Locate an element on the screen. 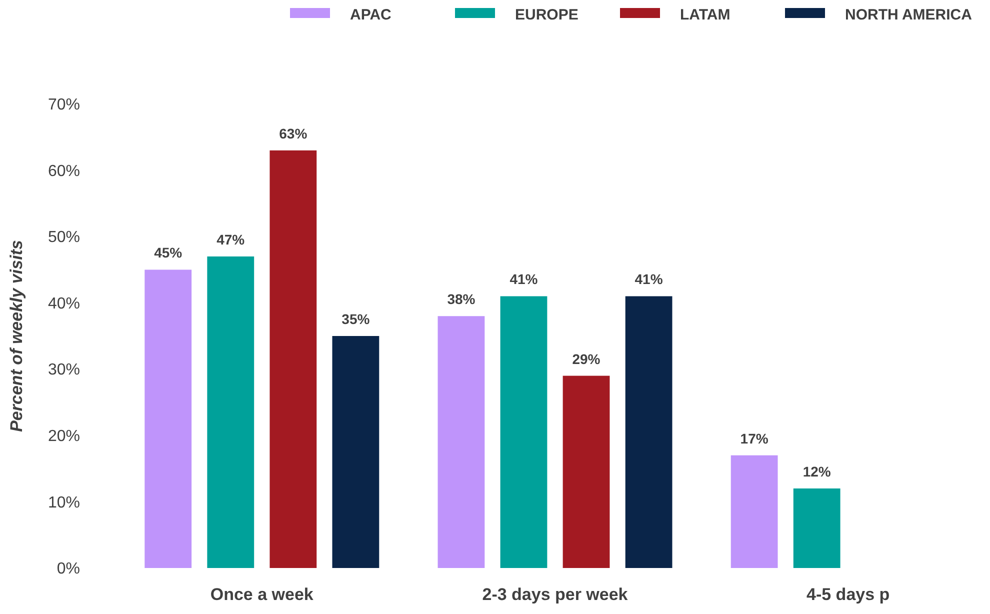 The image size is (990, 614). x-tick-label: 4-5 days p is located at coordinates (848, 594).